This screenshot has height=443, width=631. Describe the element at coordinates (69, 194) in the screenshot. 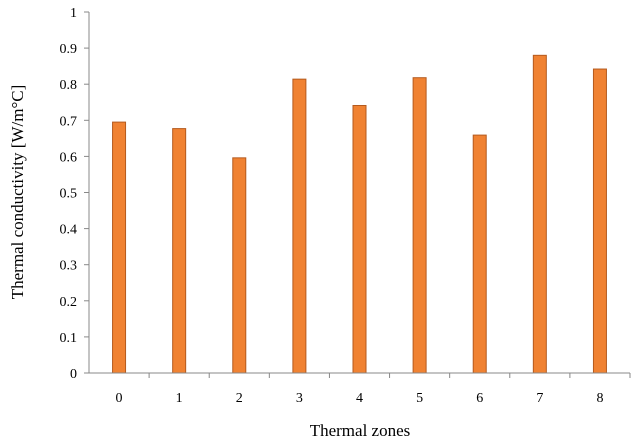

I see `y-tick-label: 0.5` at that location.